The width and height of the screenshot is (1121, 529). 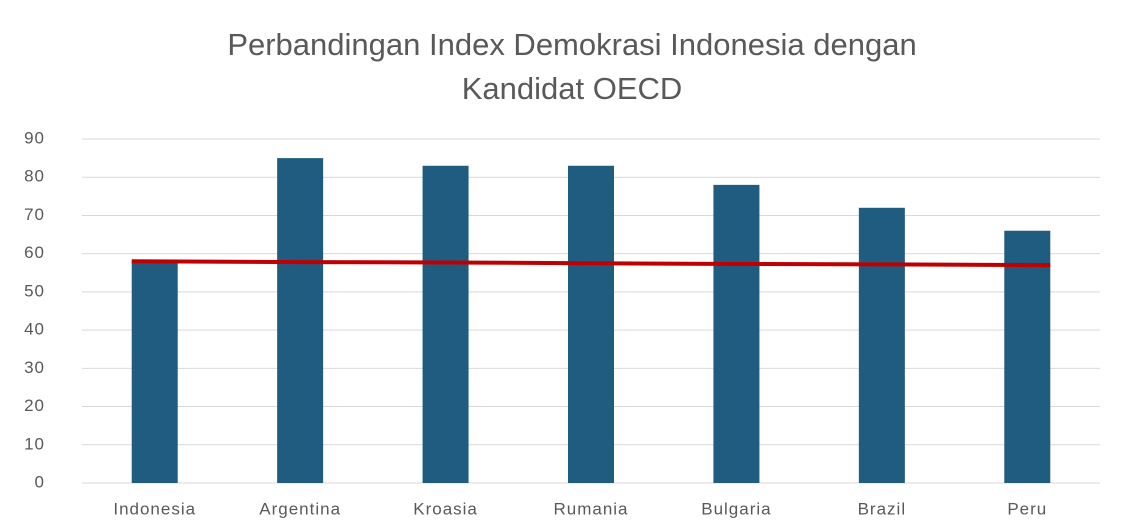 What do you see at coordinates (34, 176) in the screenshot?
I see `y-tick-label: 80` at bounding box center [34, 176].